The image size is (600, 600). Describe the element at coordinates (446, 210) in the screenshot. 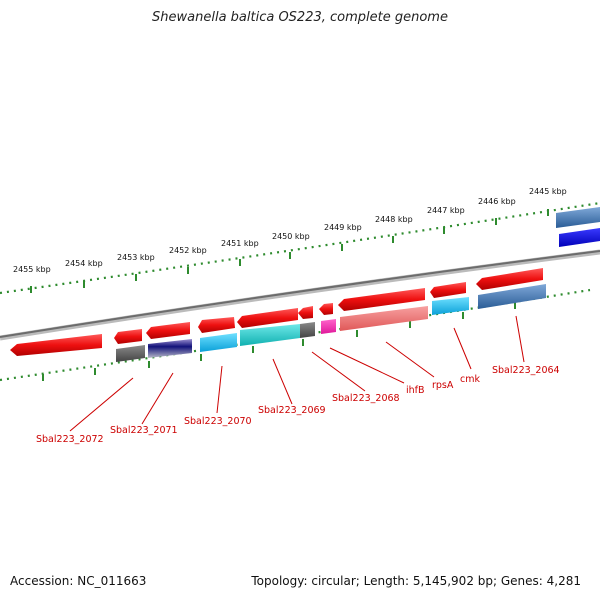

I see `scale-label: 2447 kbp` at that location.